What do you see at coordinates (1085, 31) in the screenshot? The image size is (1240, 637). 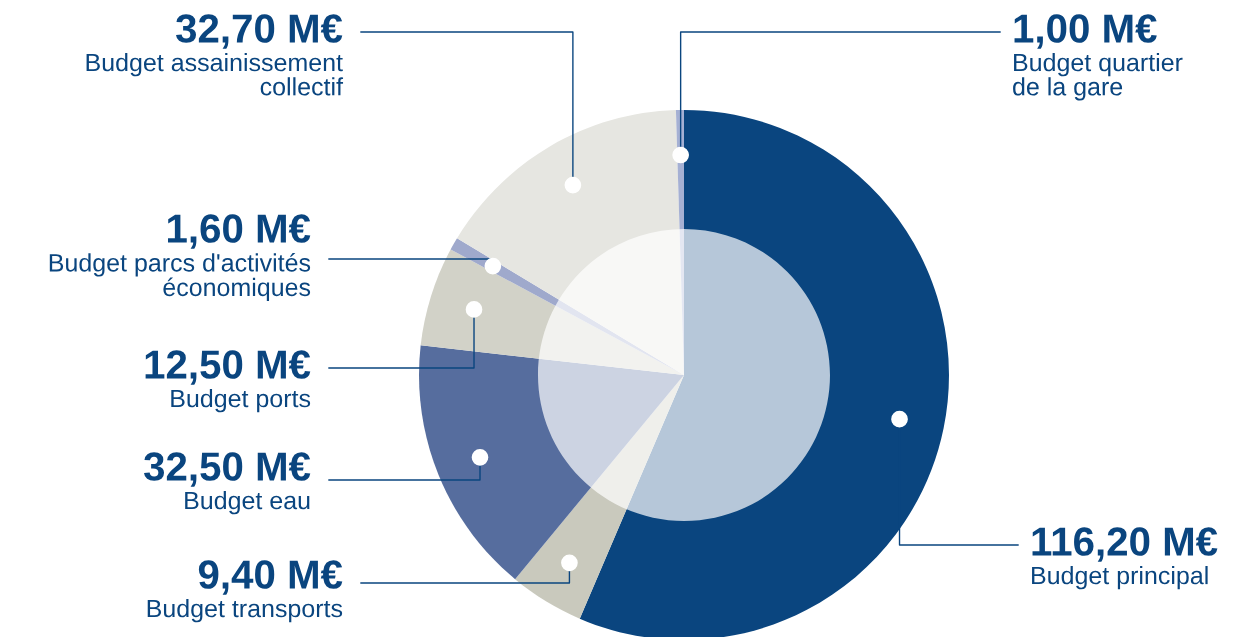 I see `data-label: 1,00 M€` at bounding box center [1085, 31].